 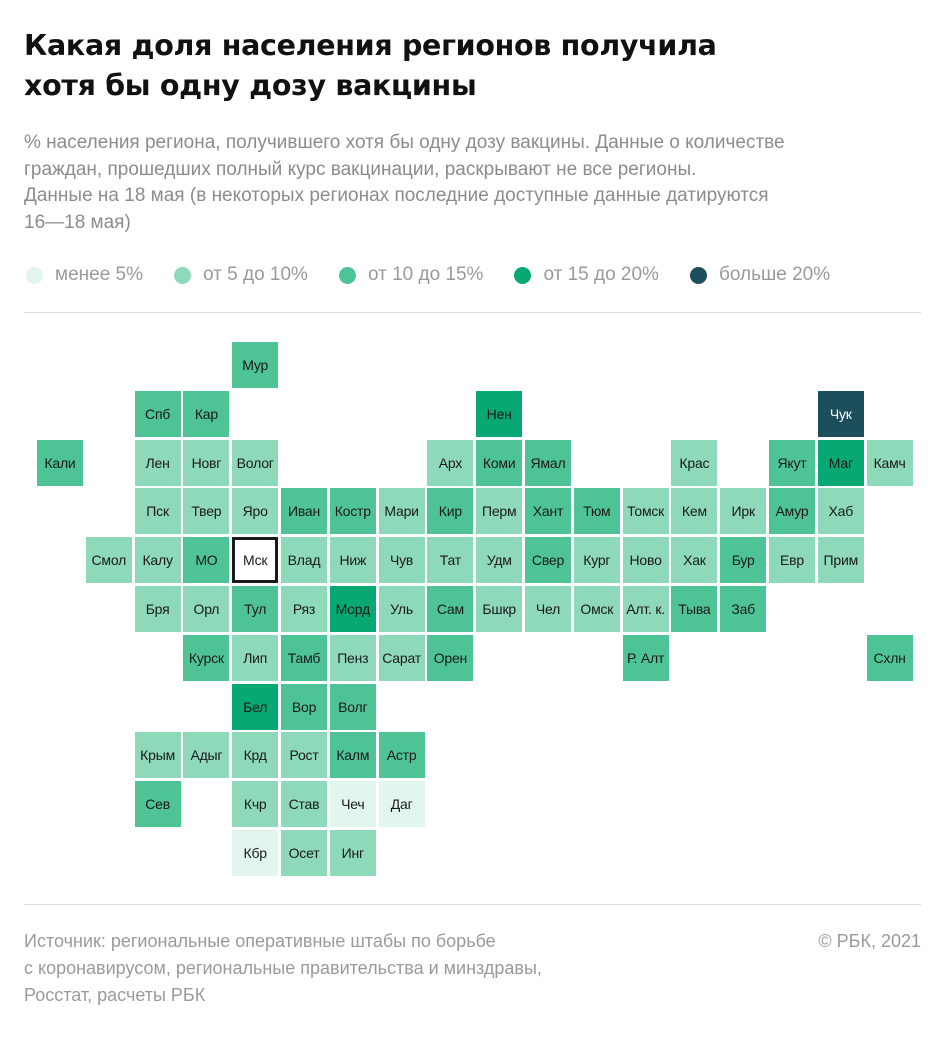 I want to click on region-tile: Крд, so click(x=255, y=755).